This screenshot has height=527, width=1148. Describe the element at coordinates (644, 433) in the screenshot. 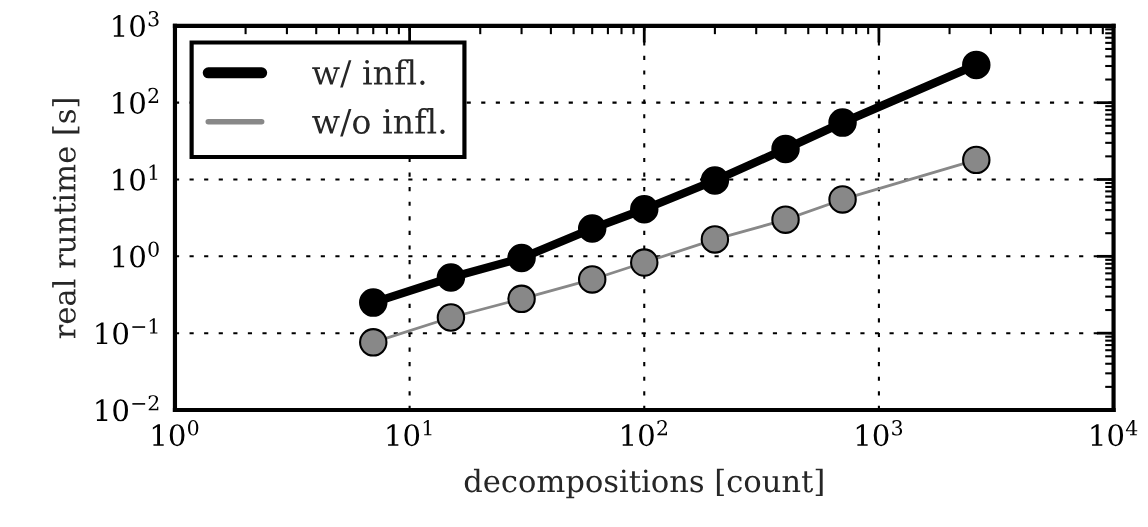

I see `x-tick-label: 10$^{2}$` at that location.